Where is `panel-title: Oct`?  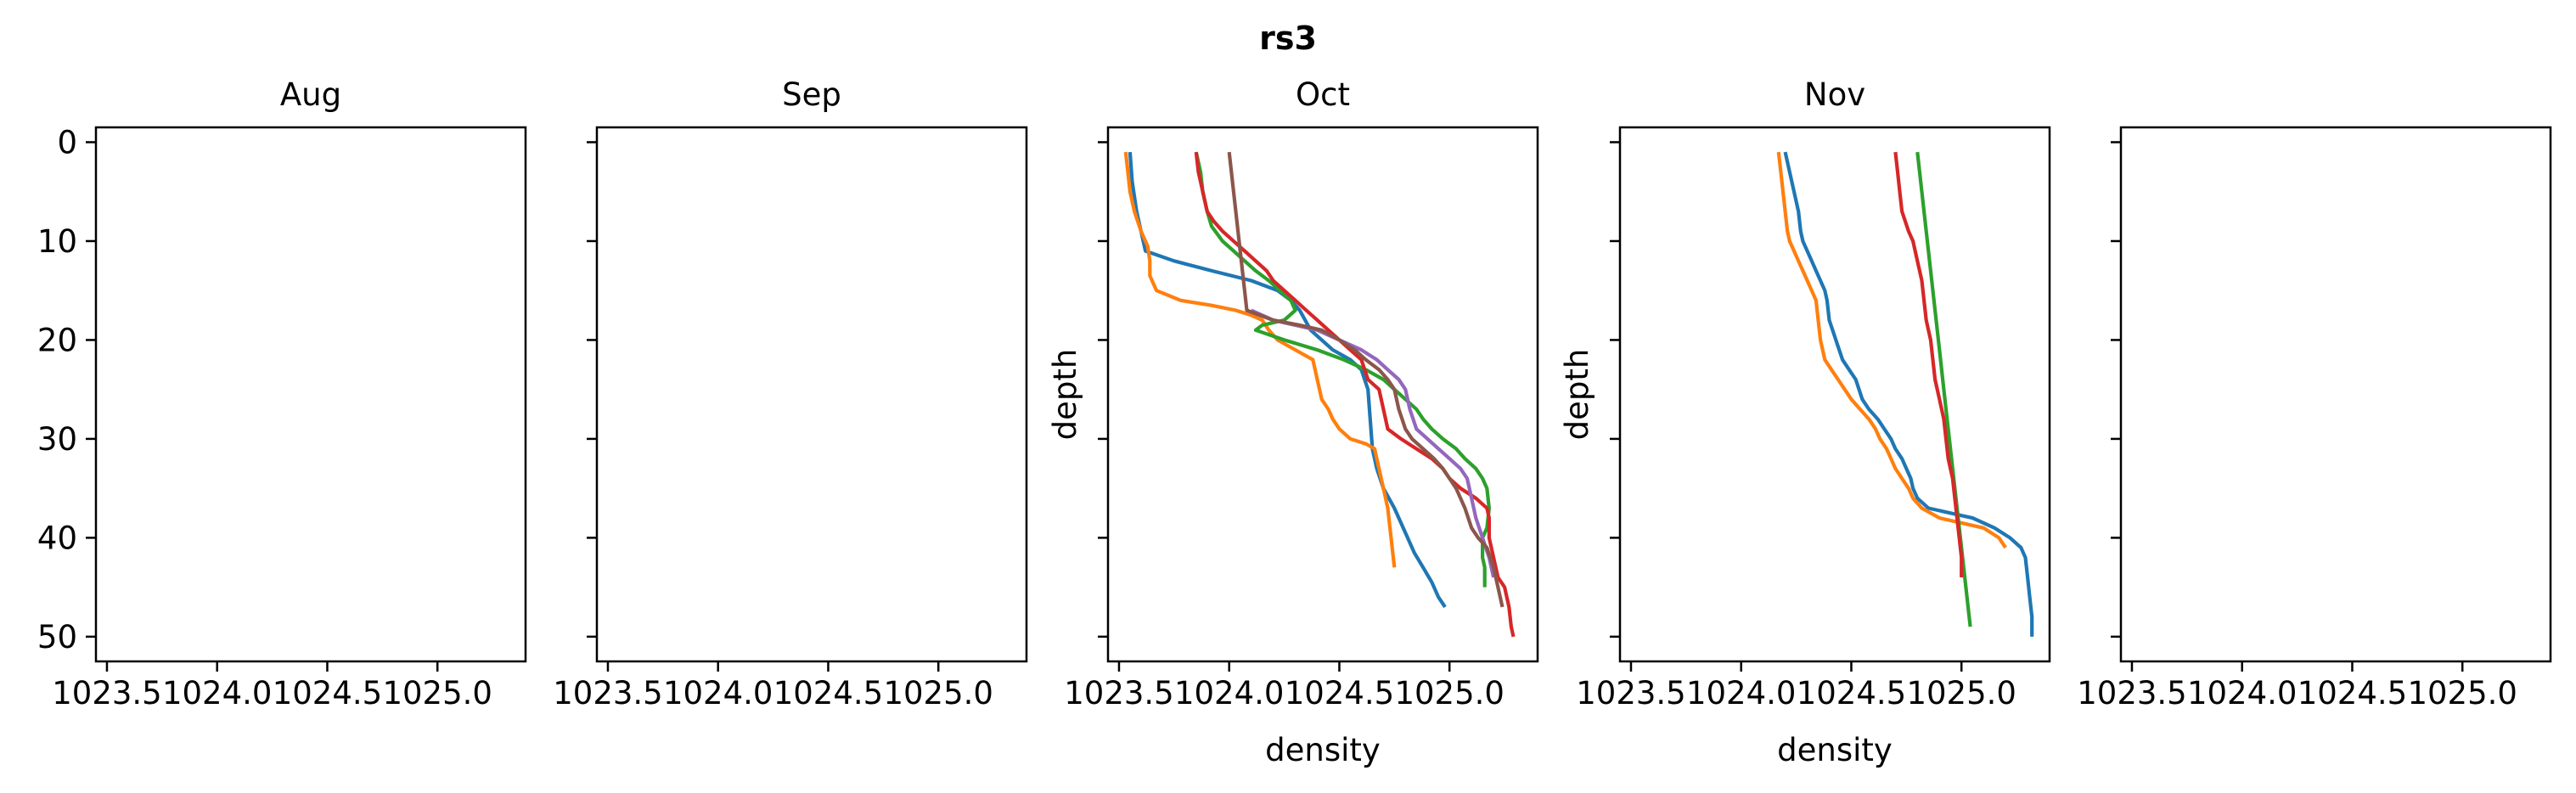 panel-title: Oct is located at coordinates (1323, 94).